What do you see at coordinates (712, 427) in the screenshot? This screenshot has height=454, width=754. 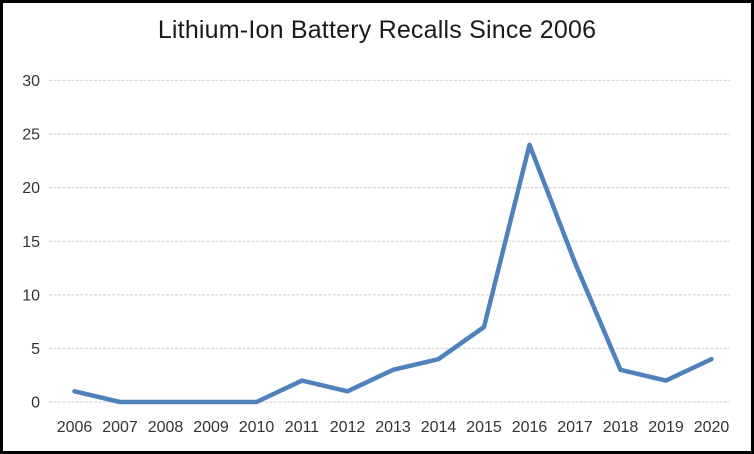 I see `x-axis-tick-label: 2020` at bounding box center [712, 427].